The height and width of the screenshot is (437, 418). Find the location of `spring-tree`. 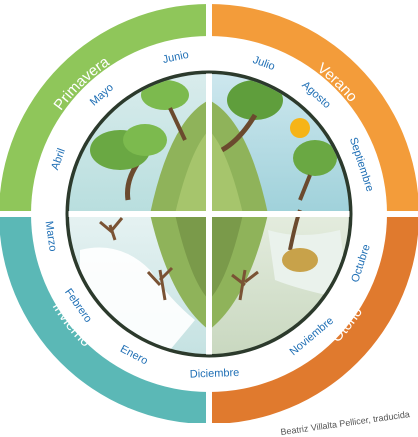

spring-tree is located at coordinates (139, 140).